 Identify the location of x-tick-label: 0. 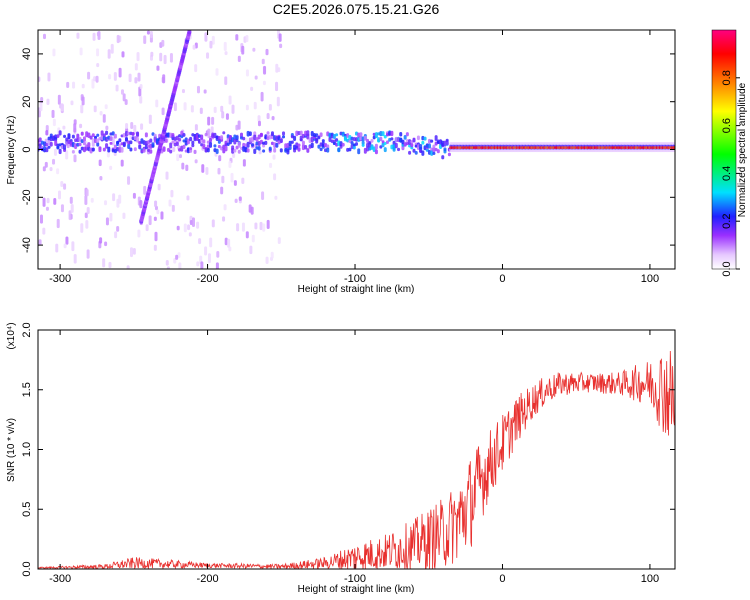
(502, 279).